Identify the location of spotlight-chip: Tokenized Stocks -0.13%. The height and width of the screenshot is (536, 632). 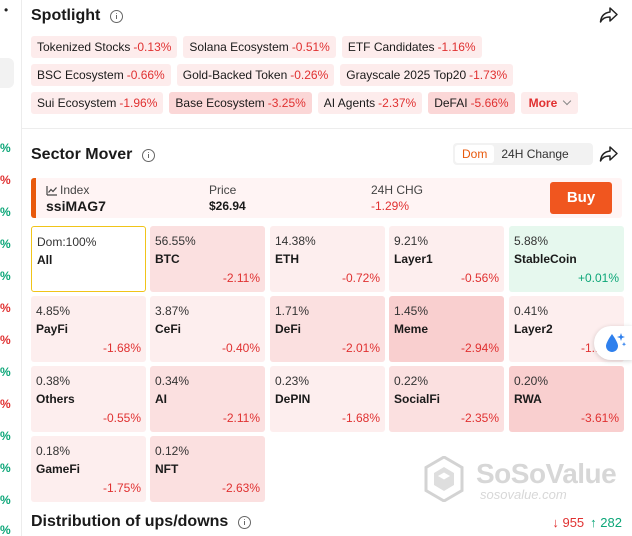
(104, 47).